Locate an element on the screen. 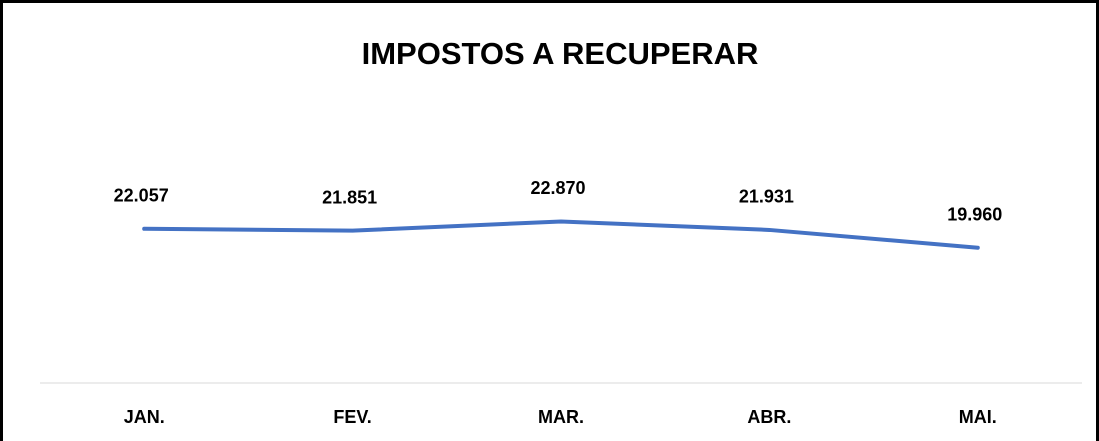 The height and width of the screenshot is (441, 1099). line is located at coordinates (561, 234).